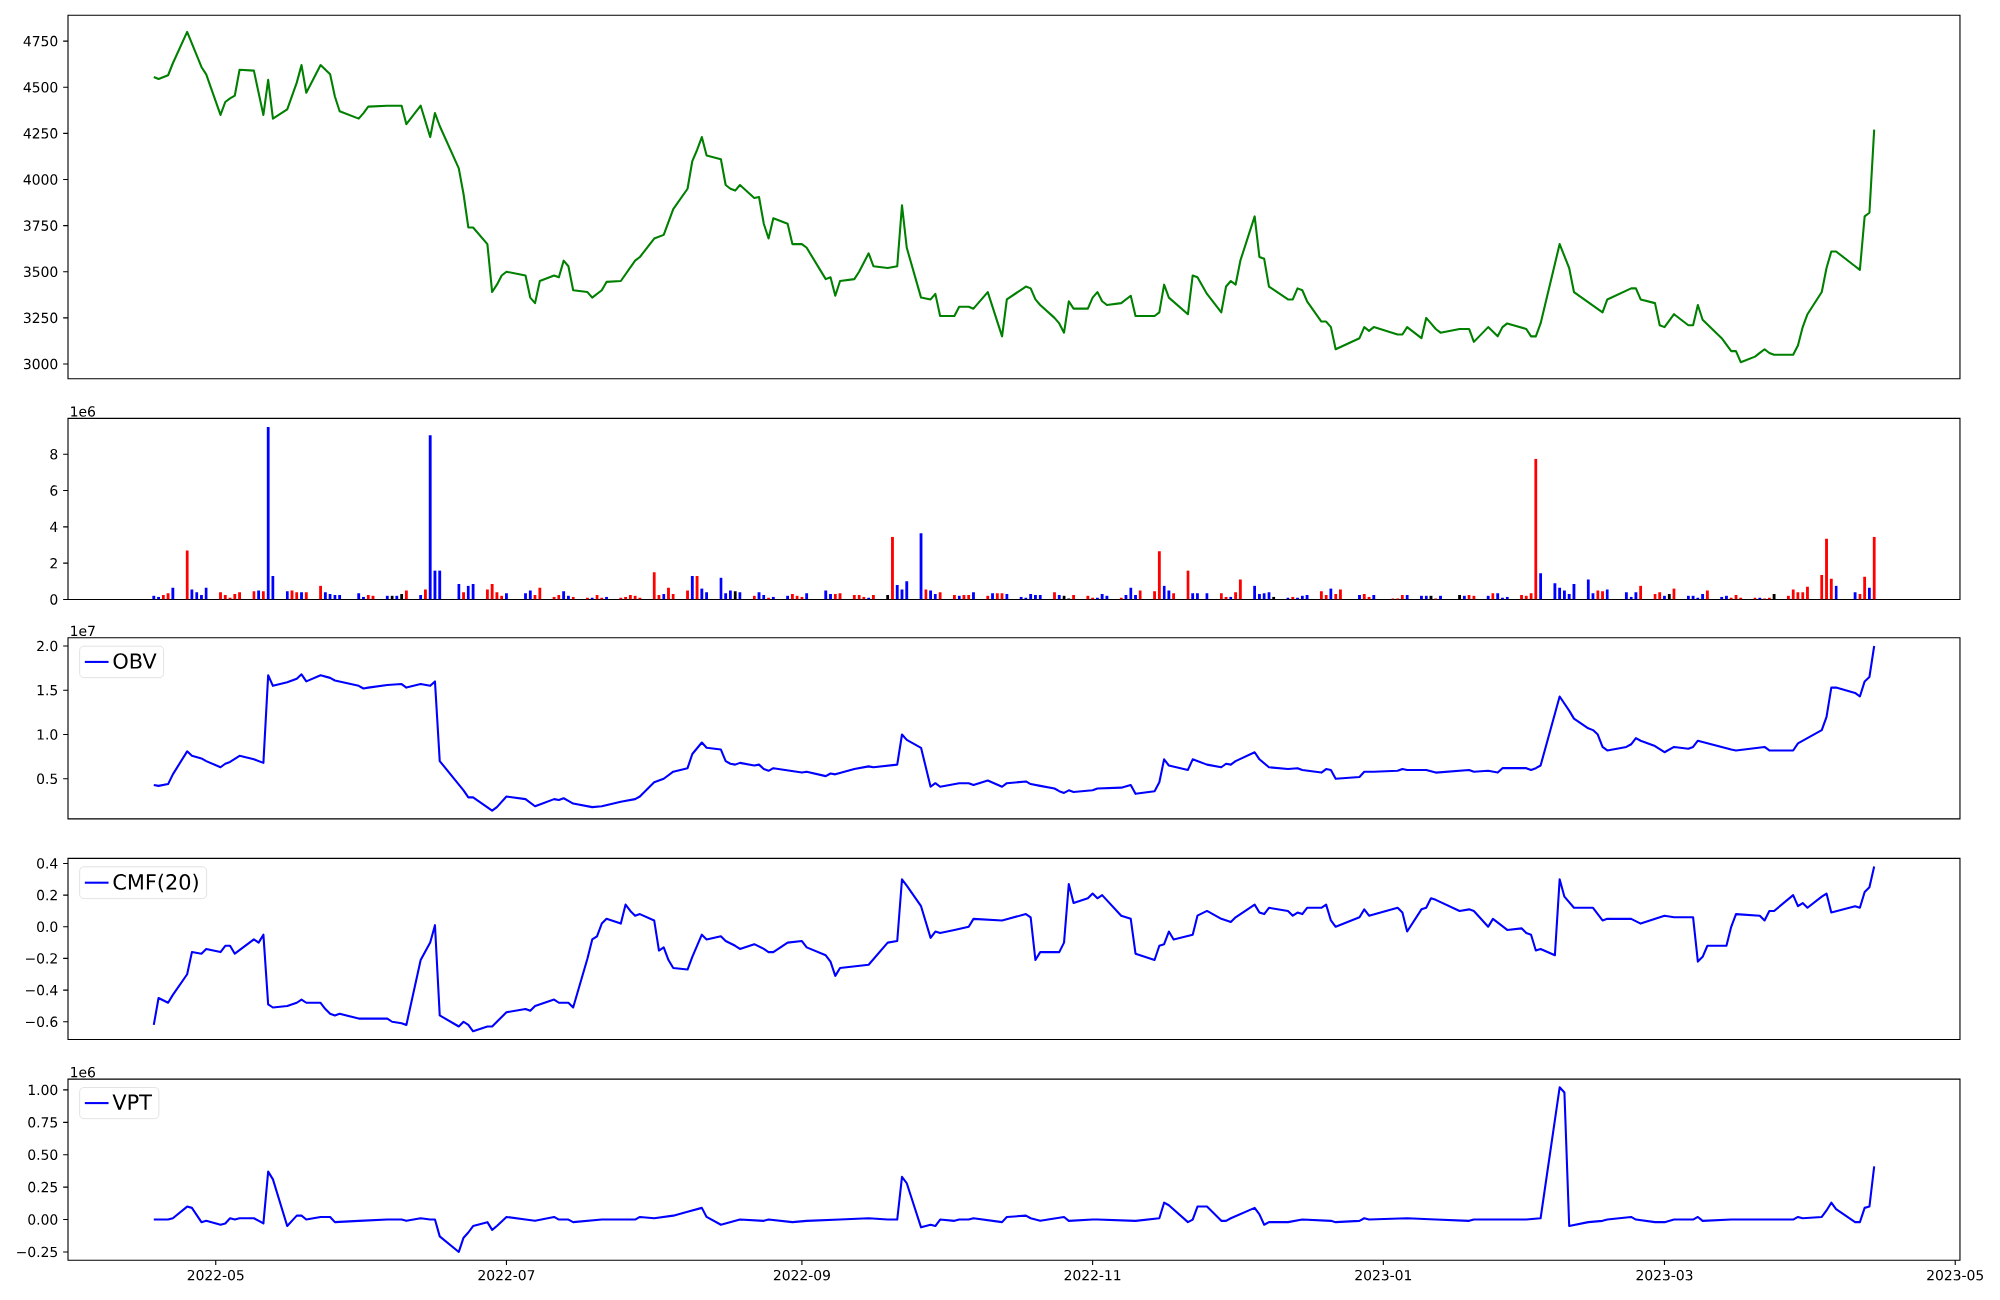 This screenshot has height=1300, width=2000. What do you see at coordinates (40, 272) in the screenshot?
I see `y-tick-label: 3500` at bounding box center [40, 272].